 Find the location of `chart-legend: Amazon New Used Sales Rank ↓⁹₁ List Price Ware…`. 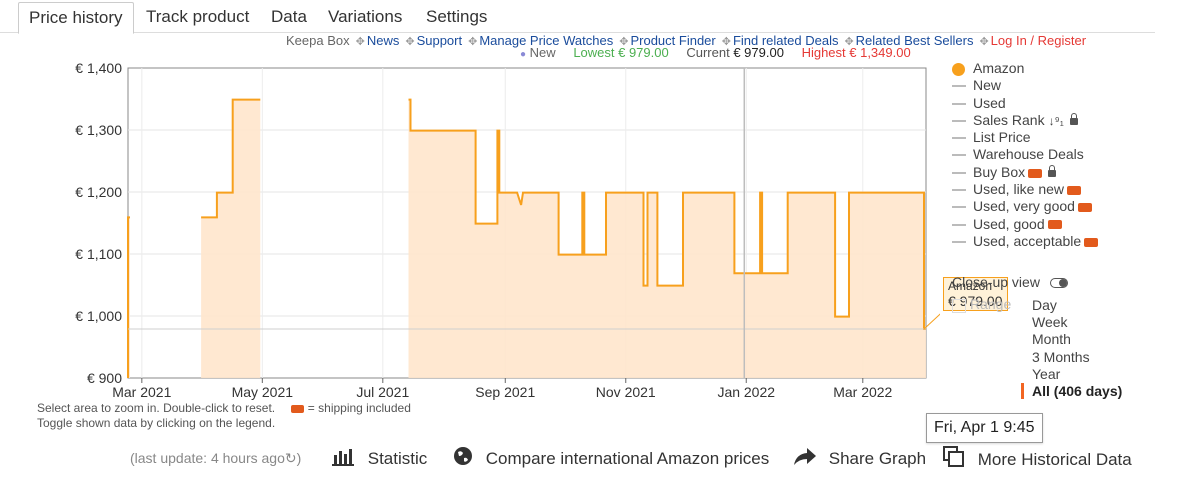

chart-legend: Amazon New Used Sales Rank ↓⁹₁ List Price Ware… is located at coordinates (1025, 155).